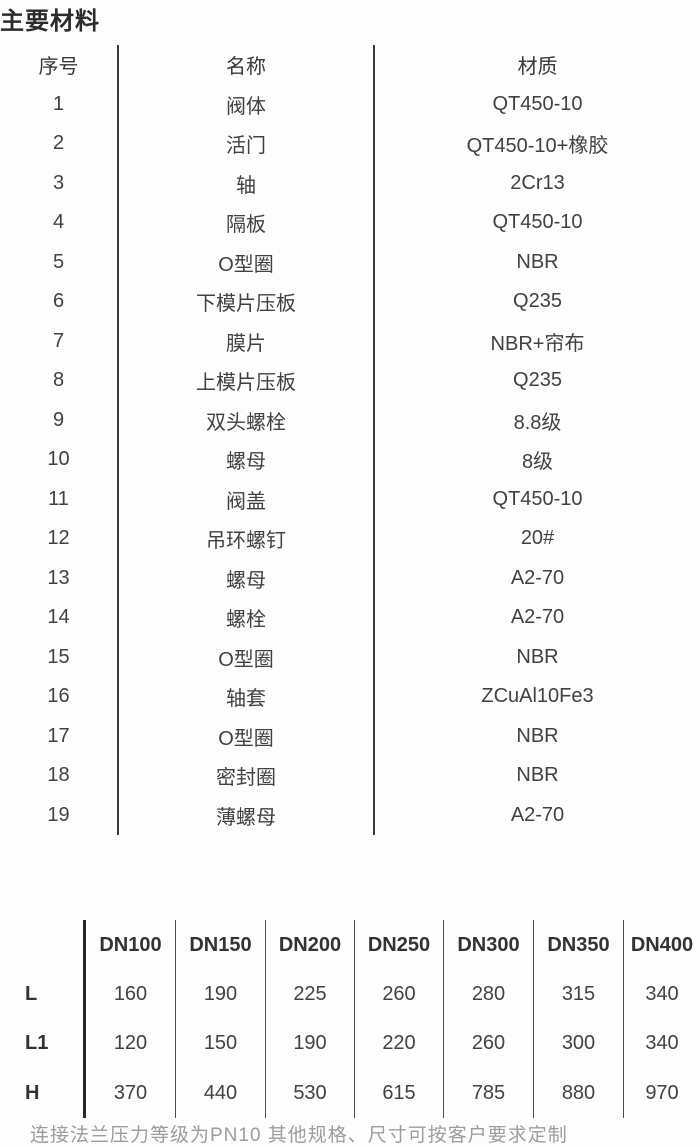 The image size is (700, 1147). Describe the element at coordinates (58, 735) in the screenshot. I see `materials-cell: 17` at that location.